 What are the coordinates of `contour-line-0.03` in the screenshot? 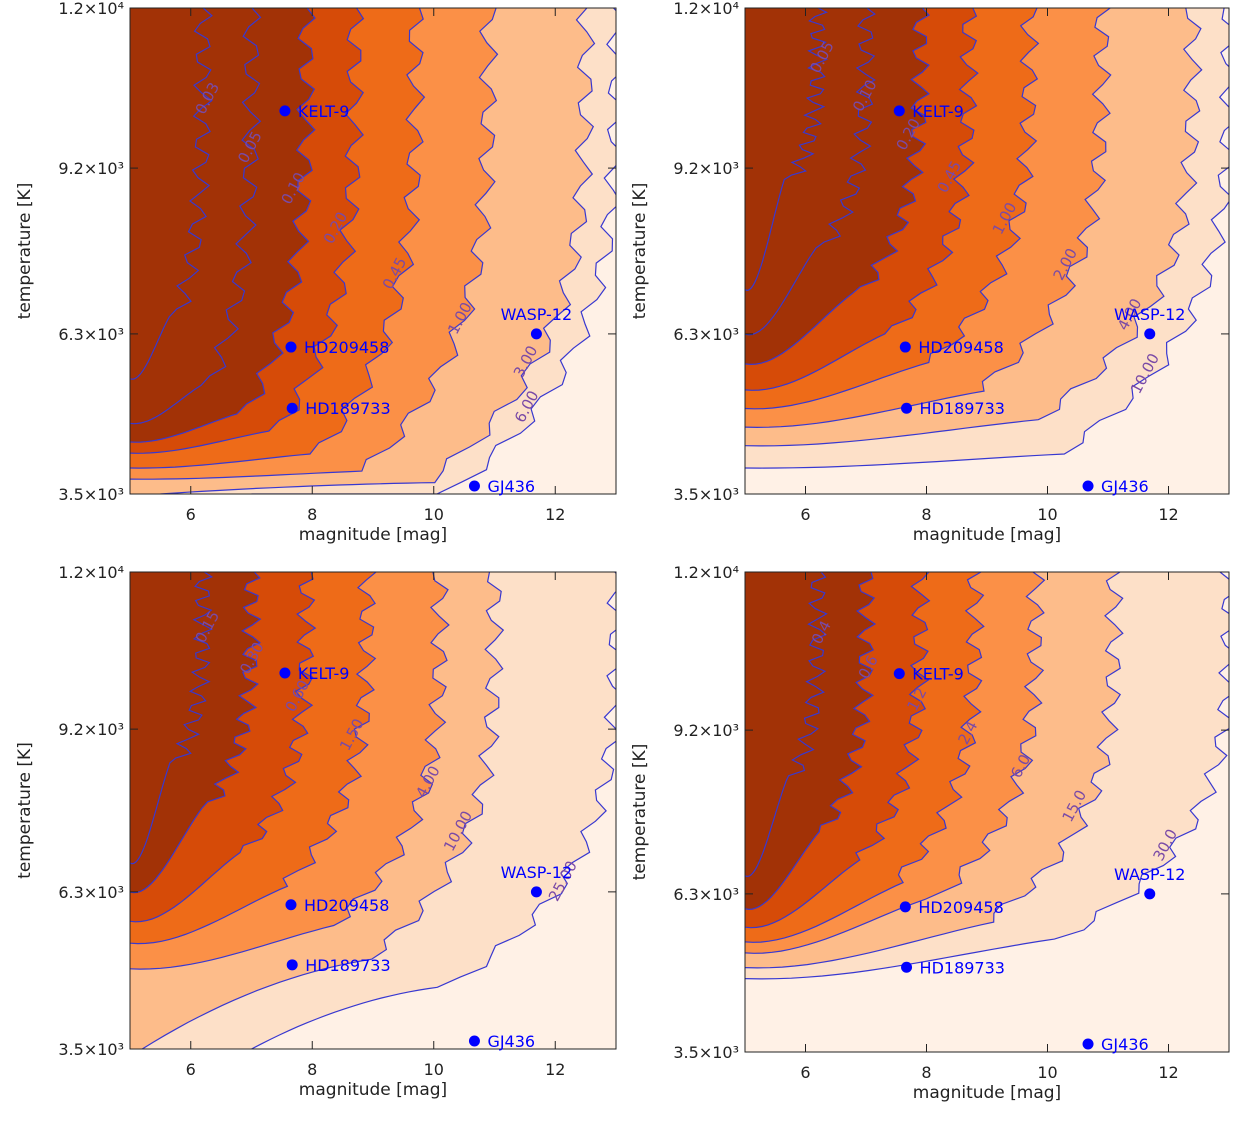 It's located at (171, 194).